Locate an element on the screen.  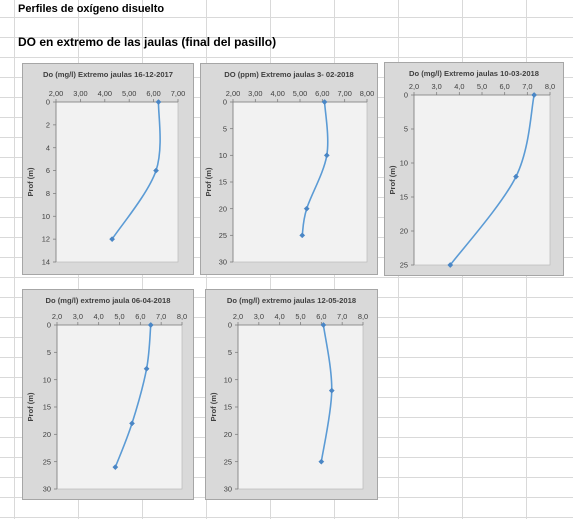
y-tick-label: 6 is located at coordinates (48, 170).